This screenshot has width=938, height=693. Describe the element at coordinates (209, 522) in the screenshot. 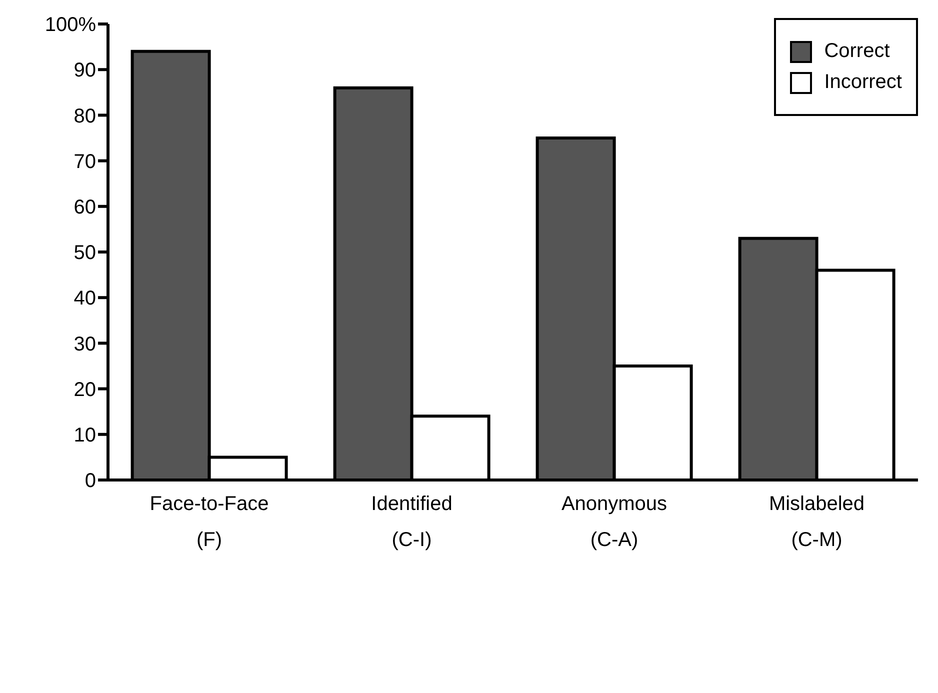

I see `x-tick-label: Face-to-Face (F)` at that location.